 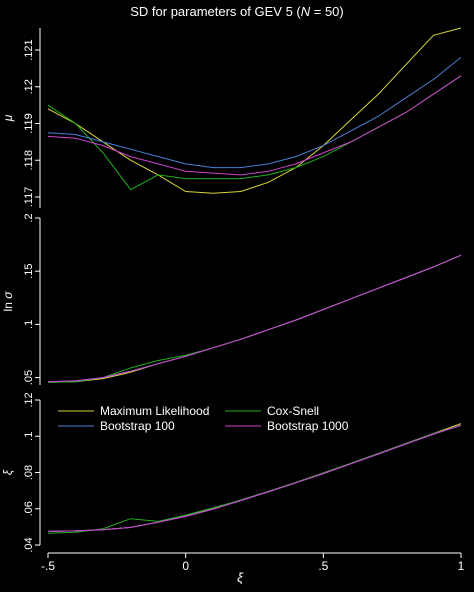 What do you see at coordinates (461, 566) in the screenshot?
I see `x-tick-label: 1` at bounding box center [461, 566].